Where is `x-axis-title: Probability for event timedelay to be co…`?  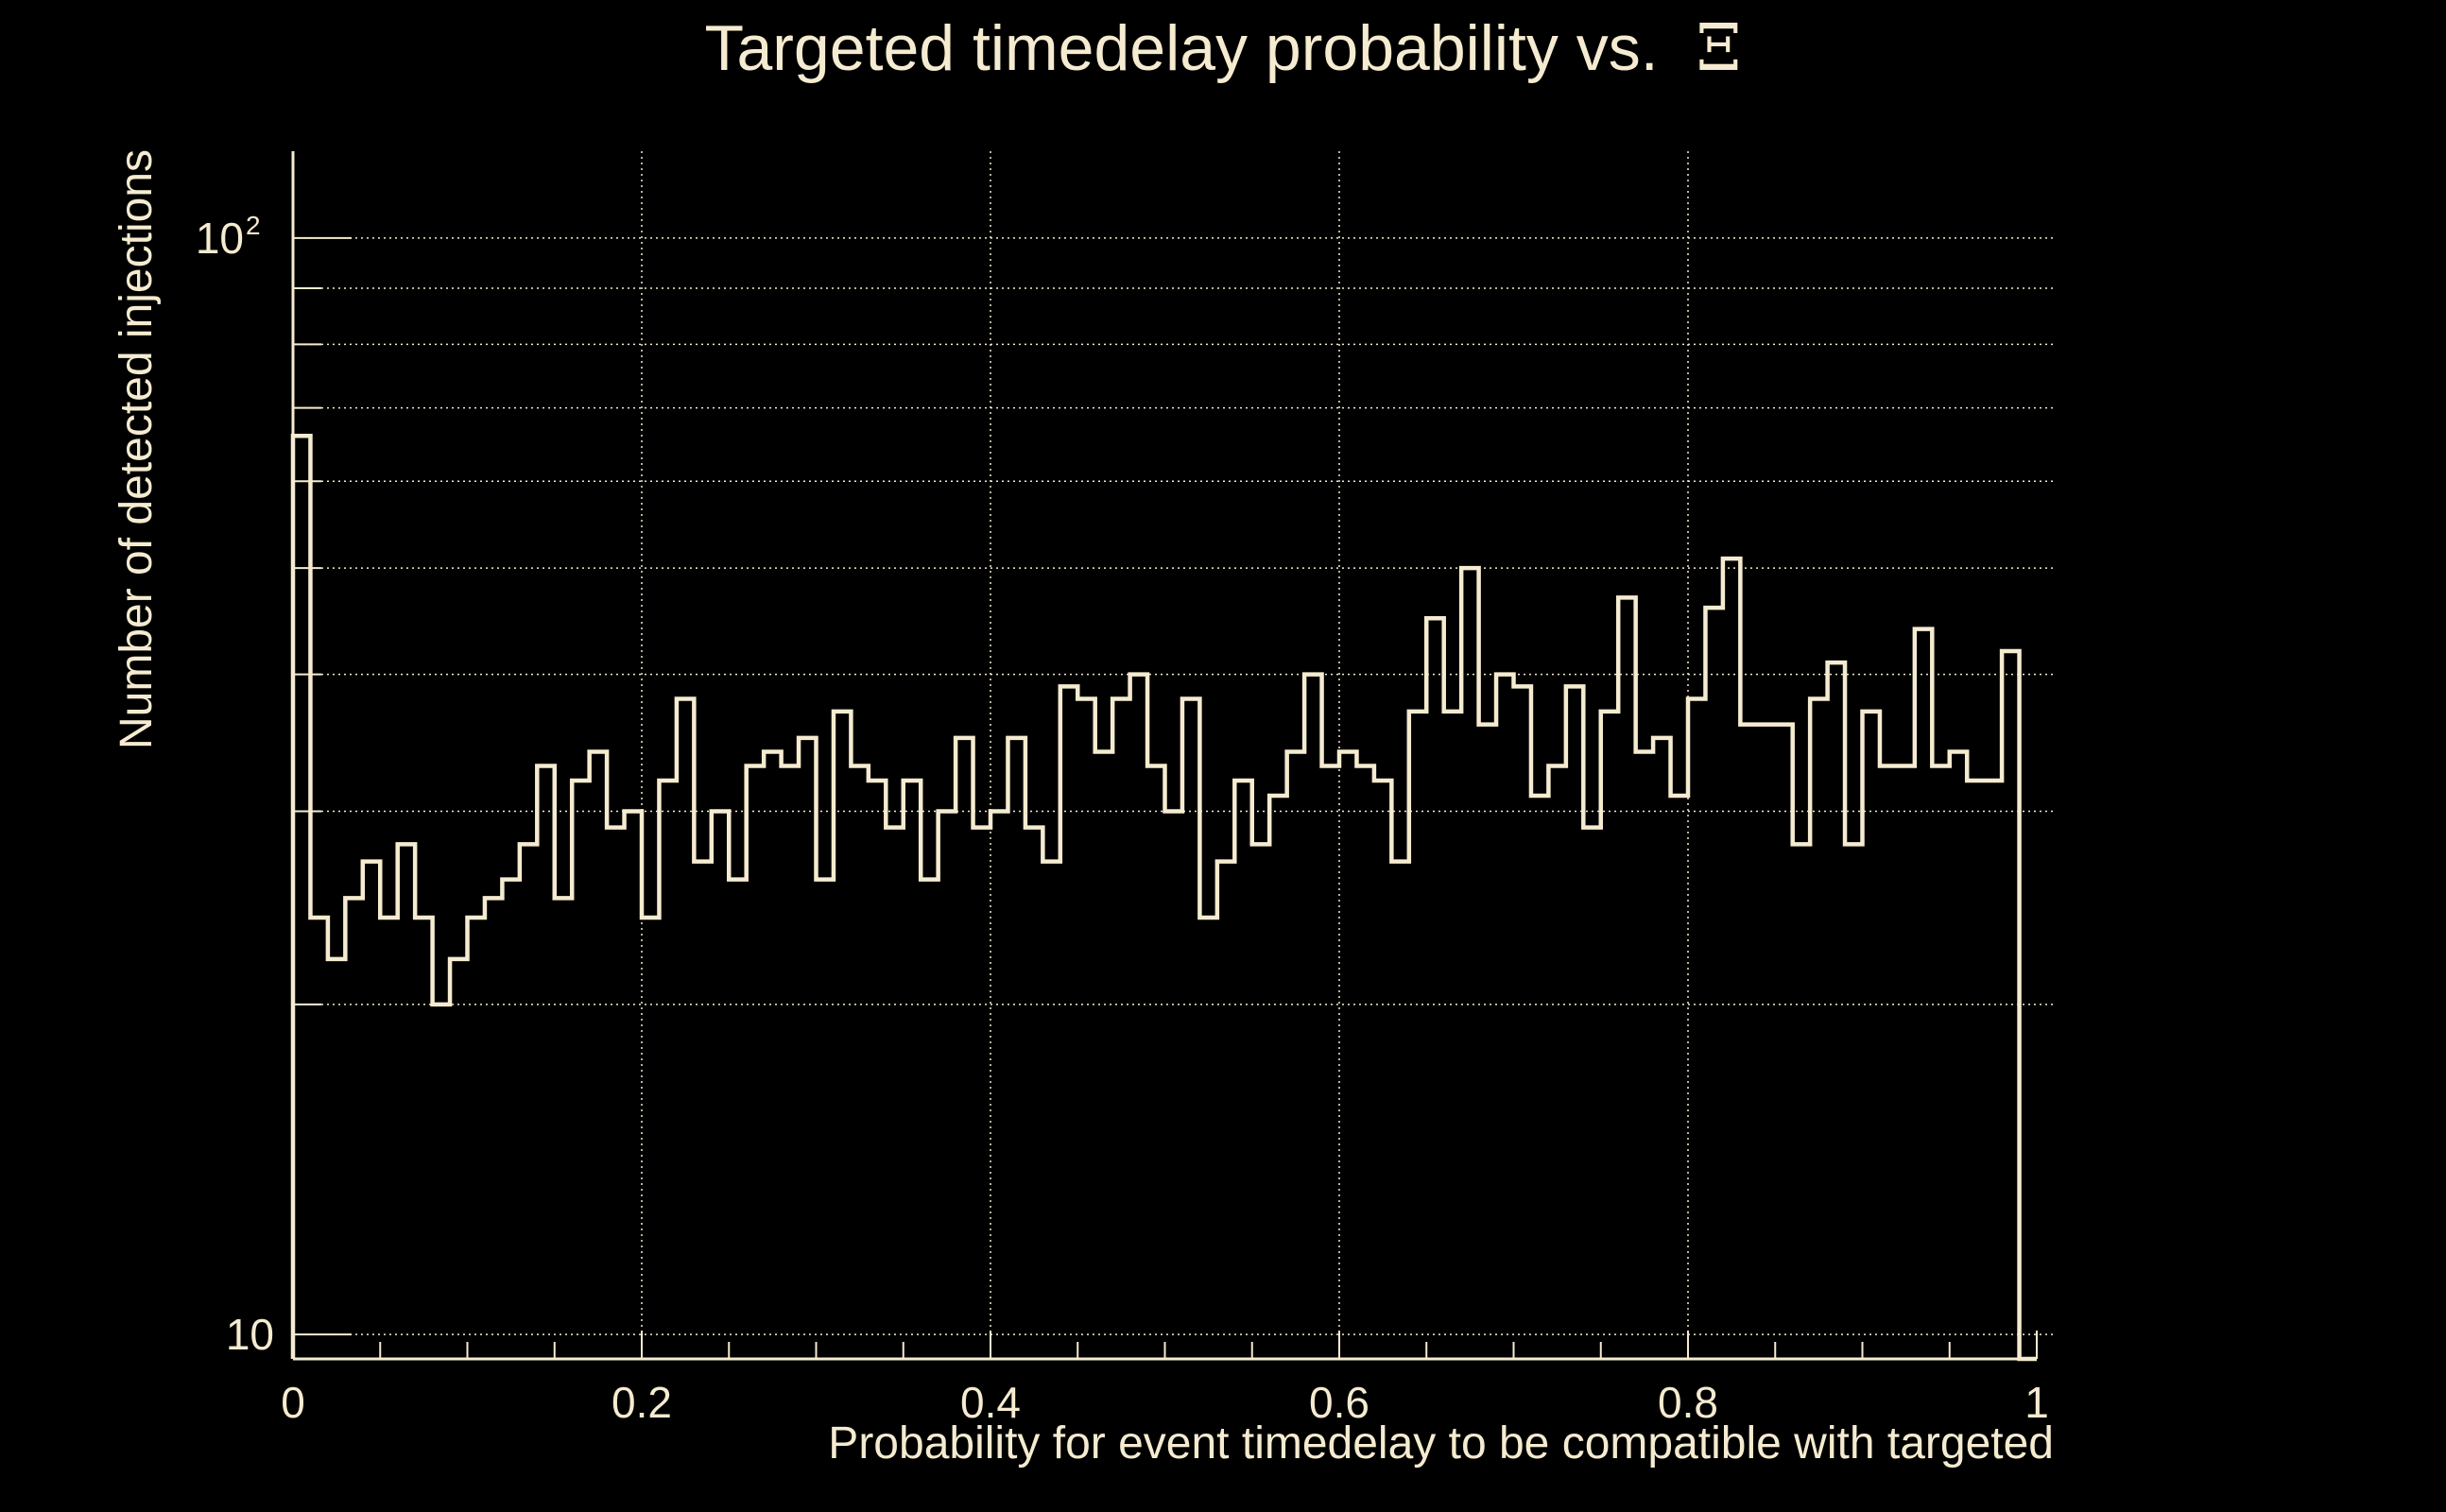 x-axis-title: Probability for event timedelay to be co… is located at coordinates (1441, 1443).